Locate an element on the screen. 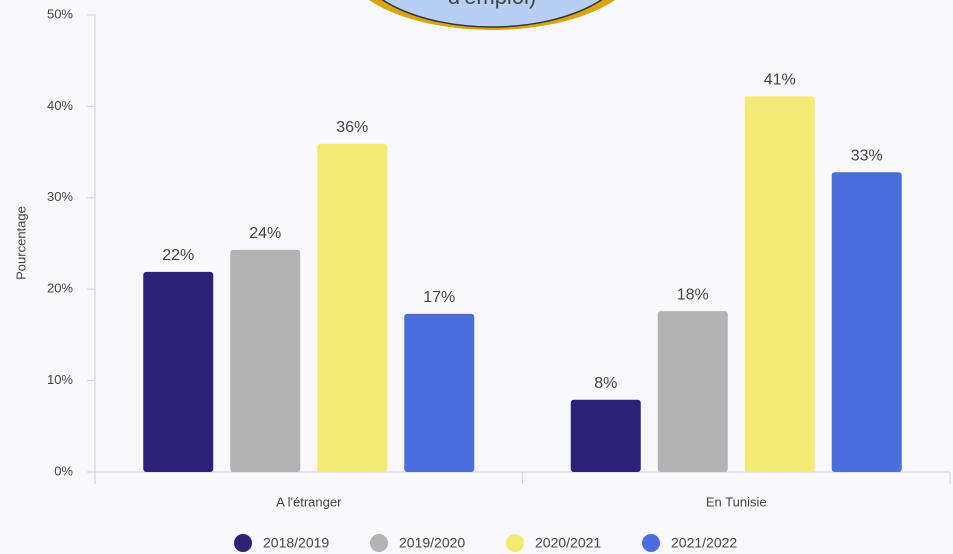  value-label: 18% is located at coordinates (693, 294).